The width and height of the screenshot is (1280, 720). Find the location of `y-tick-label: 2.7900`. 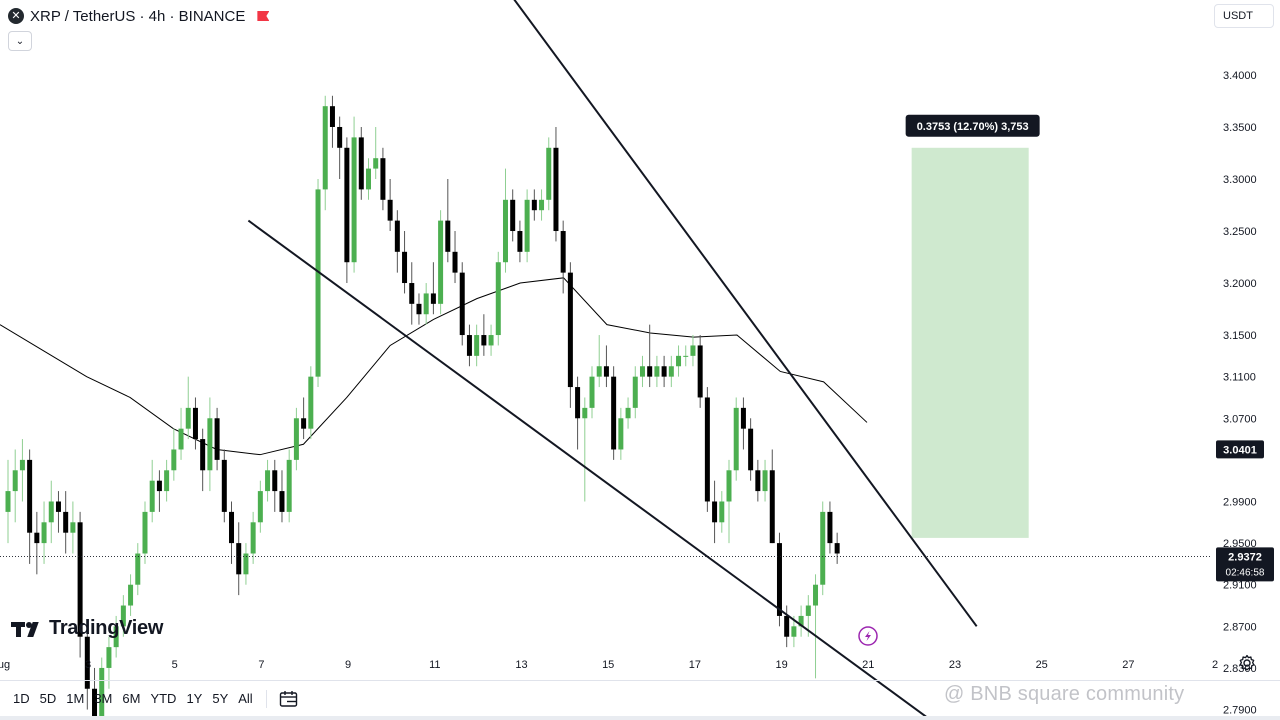

y-tick-label: 2.7900 is located at coordinates (1240, 711).